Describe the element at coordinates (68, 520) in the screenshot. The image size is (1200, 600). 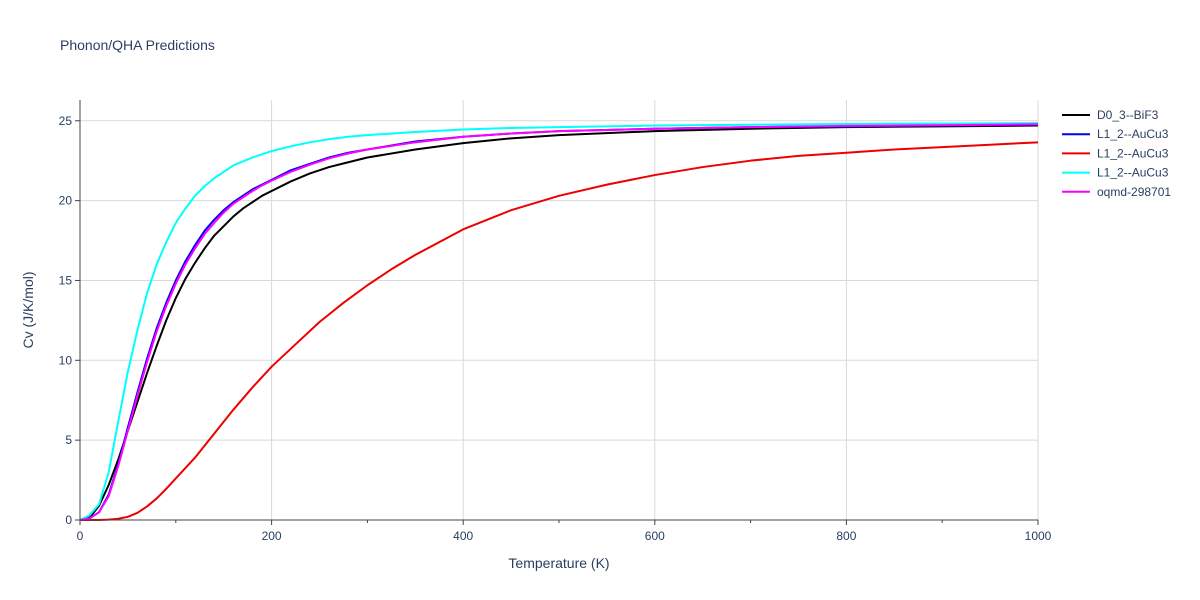
I see `y-tick-label: 0` at that location.